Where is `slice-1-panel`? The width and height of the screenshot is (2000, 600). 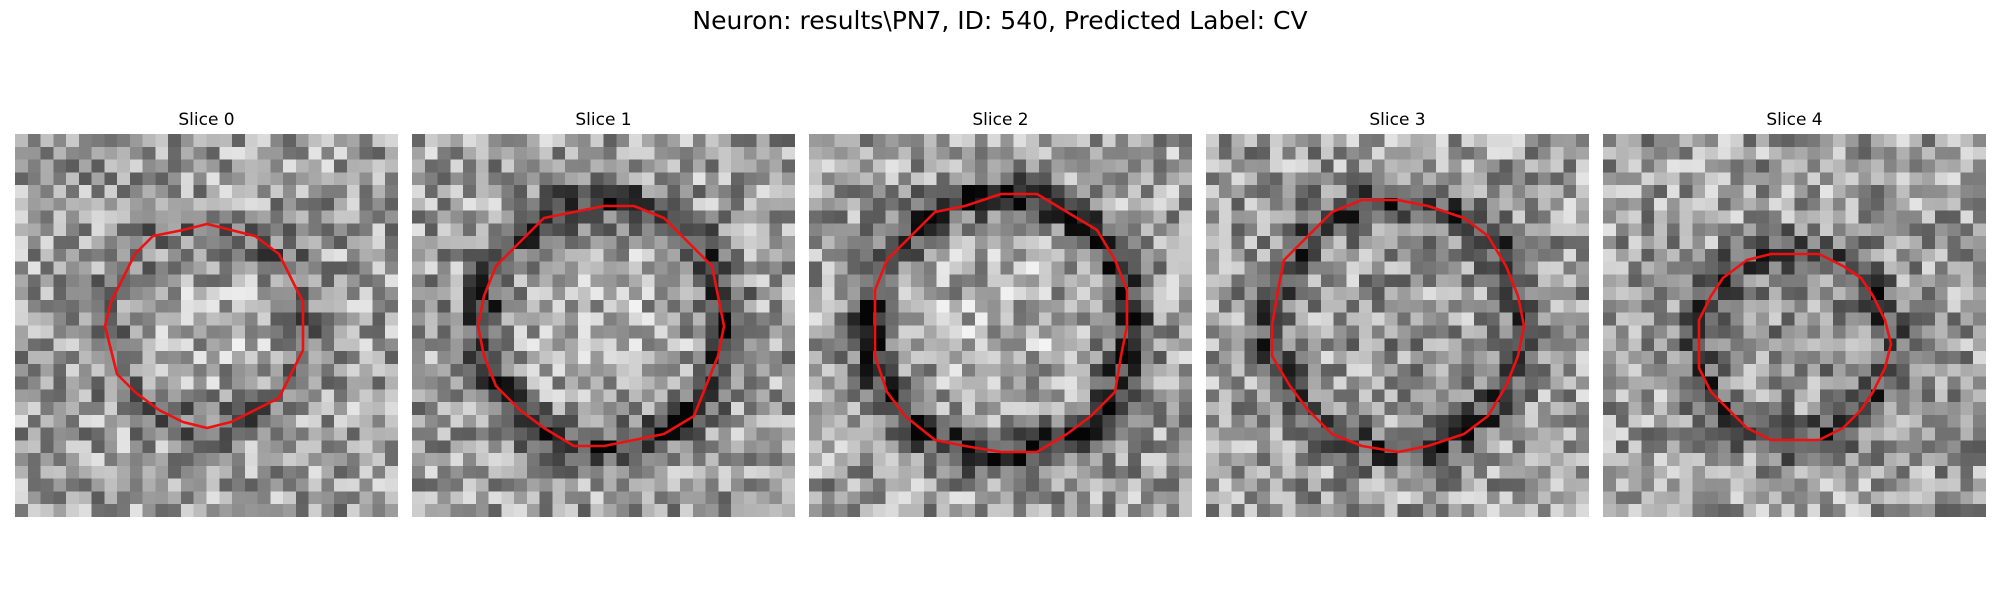
slice-1-panel is located at coordinates (603, 325).